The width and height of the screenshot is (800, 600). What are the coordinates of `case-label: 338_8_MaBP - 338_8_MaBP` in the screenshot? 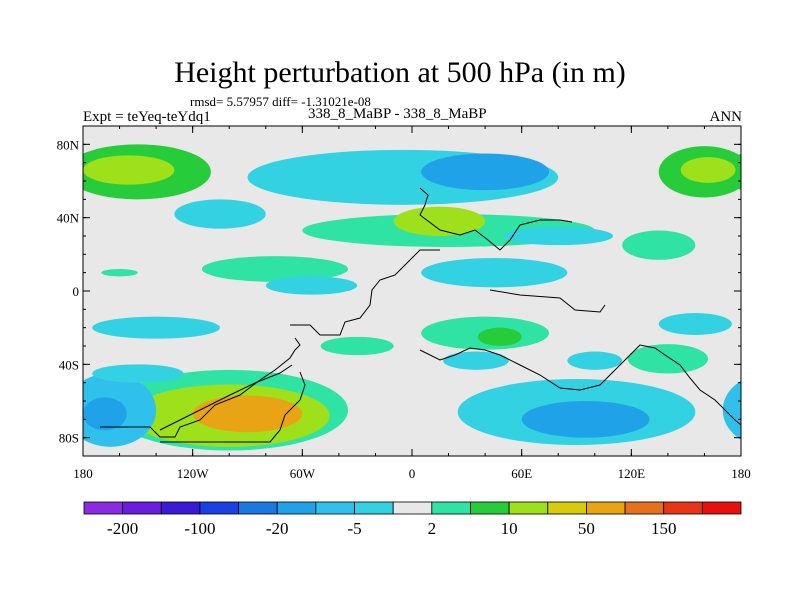 It's located at (397, 114).